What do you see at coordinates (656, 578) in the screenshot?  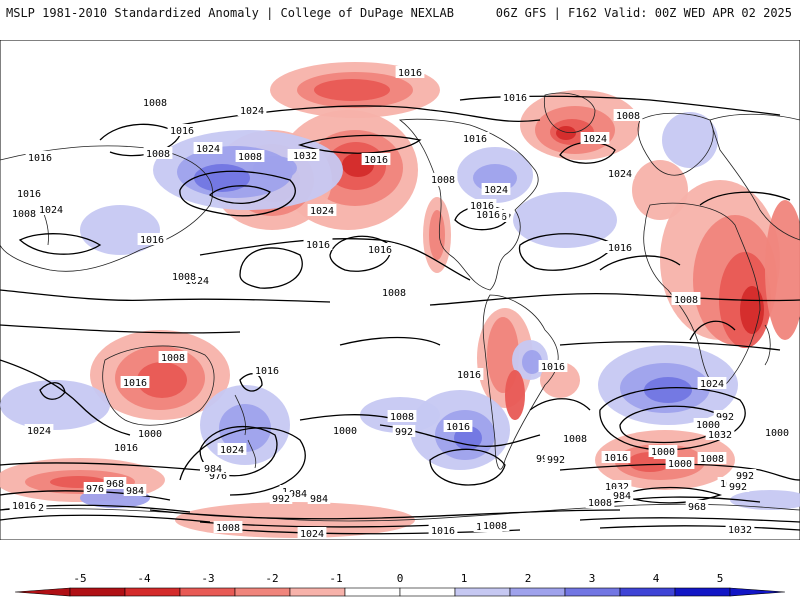 I see `colorbar-tick-label: 4` at bounding box center [656, 578].